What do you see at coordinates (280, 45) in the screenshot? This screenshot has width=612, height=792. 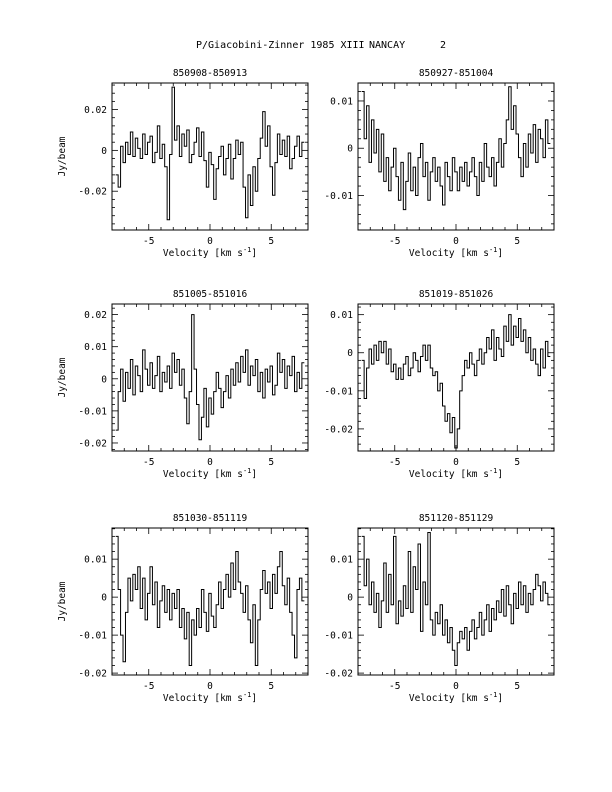 I see `figure-title: P/Giacobini-Zinner 1985 XIII` at bounding box center [280, 45].